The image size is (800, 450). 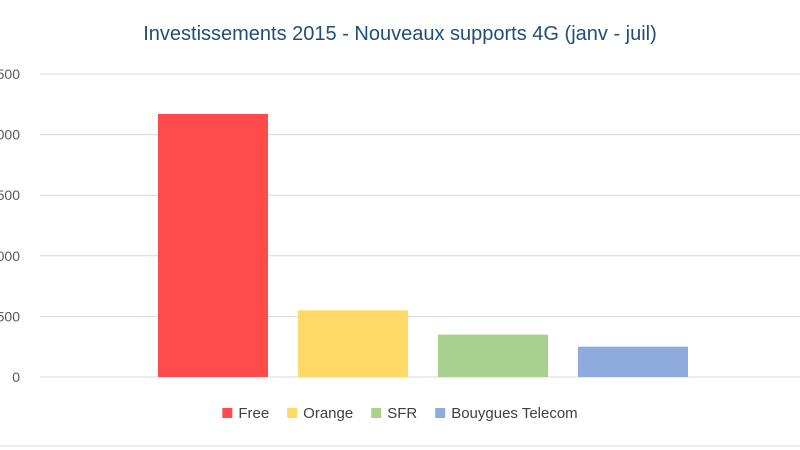 What do you see at coordinates (253, 413) in the screenshot?
I see `legend-label-free: Free` at bounding box center [253, 413].